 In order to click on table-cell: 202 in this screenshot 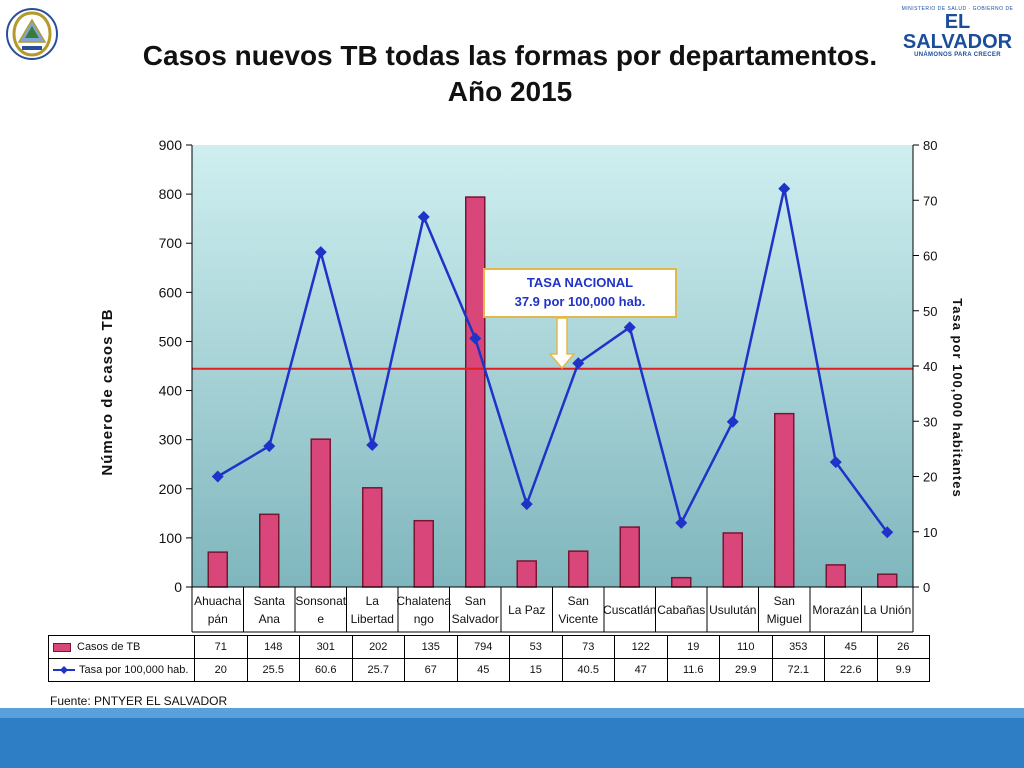, I will do `click(378, 647)`.